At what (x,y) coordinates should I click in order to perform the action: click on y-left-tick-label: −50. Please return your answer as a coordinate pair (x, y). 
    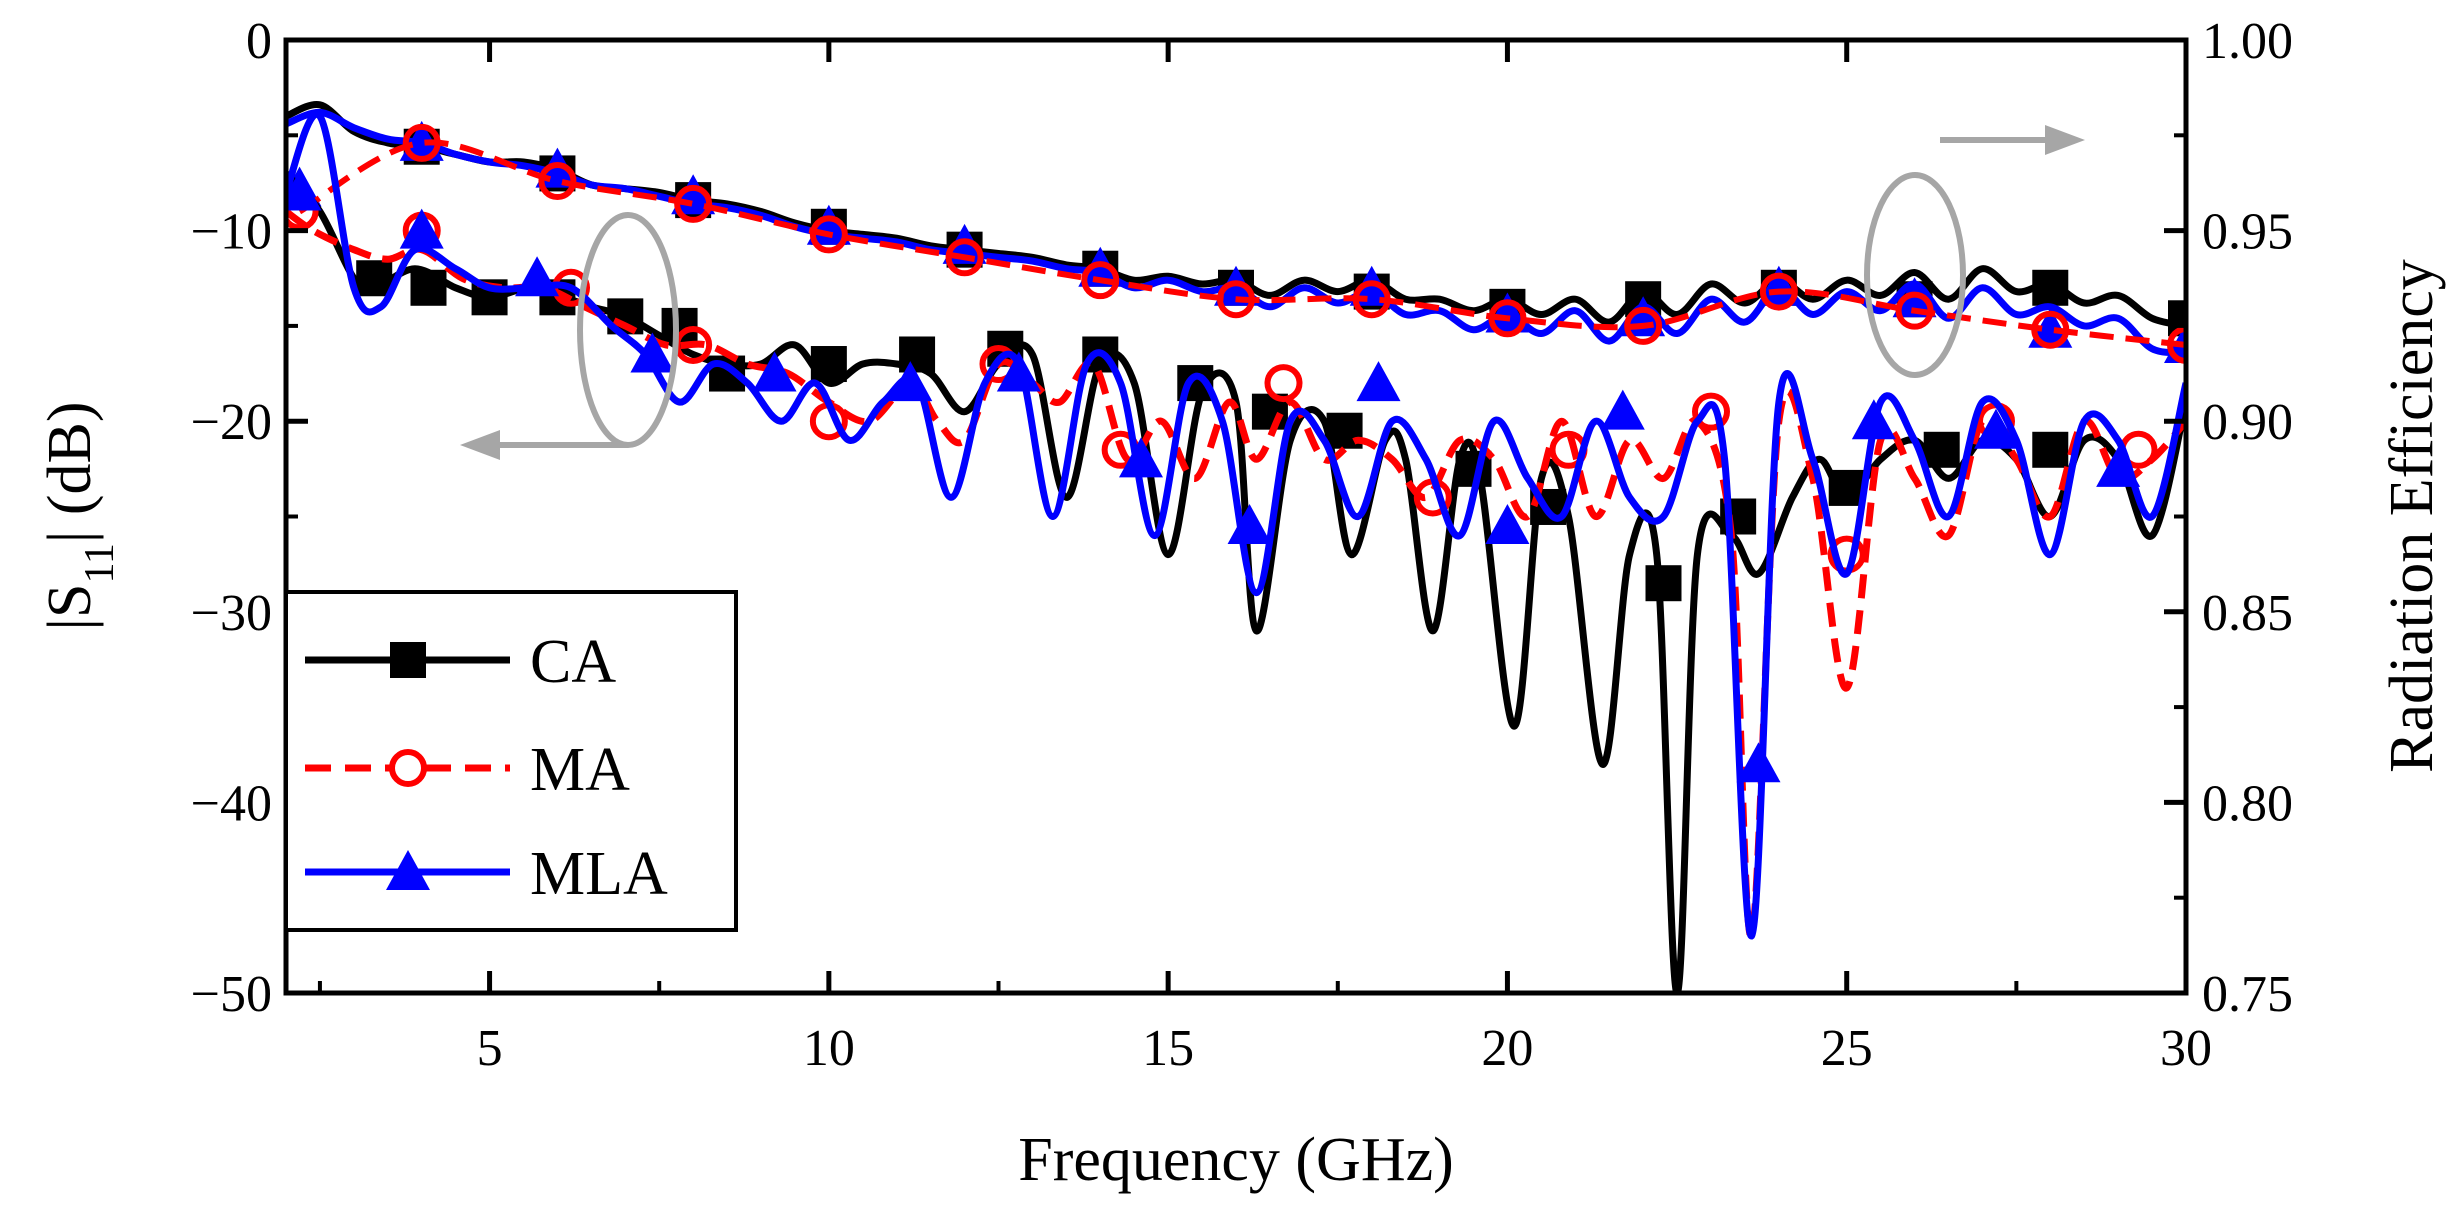
    Looking at the image, I should click on (231, 994).